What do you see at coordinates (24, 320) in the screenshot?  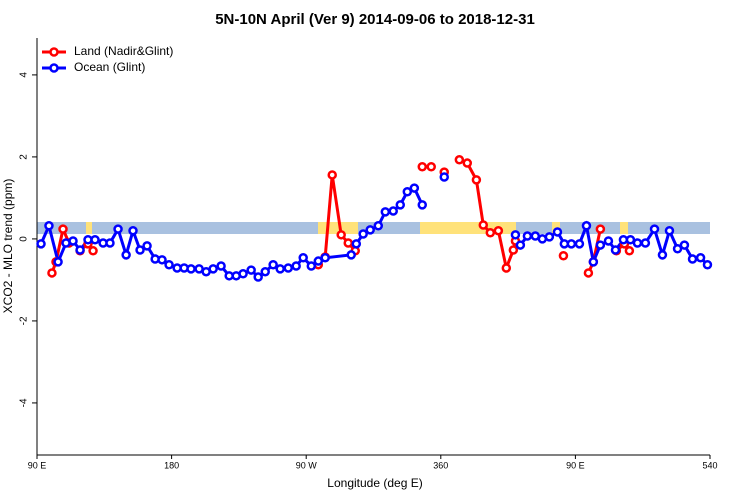 I see `y-tick-label: -2` at bounding box center [24, 320].